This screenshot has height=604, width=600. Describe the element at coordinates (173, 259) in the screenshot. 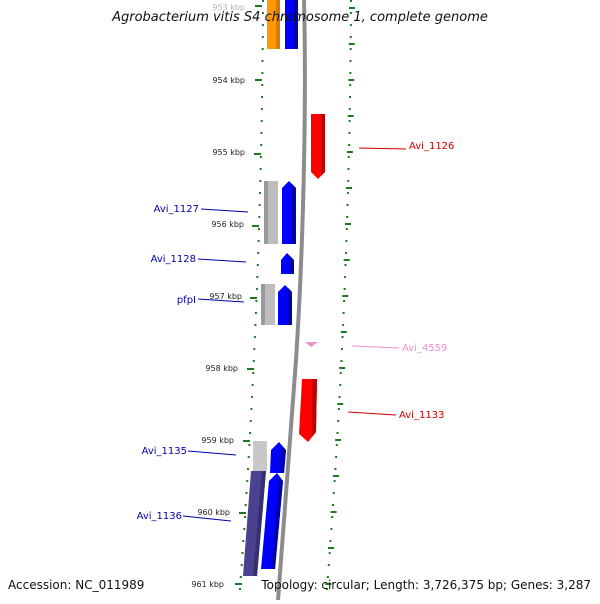

I see `label-avi-1128: Avi_1128` at that location.